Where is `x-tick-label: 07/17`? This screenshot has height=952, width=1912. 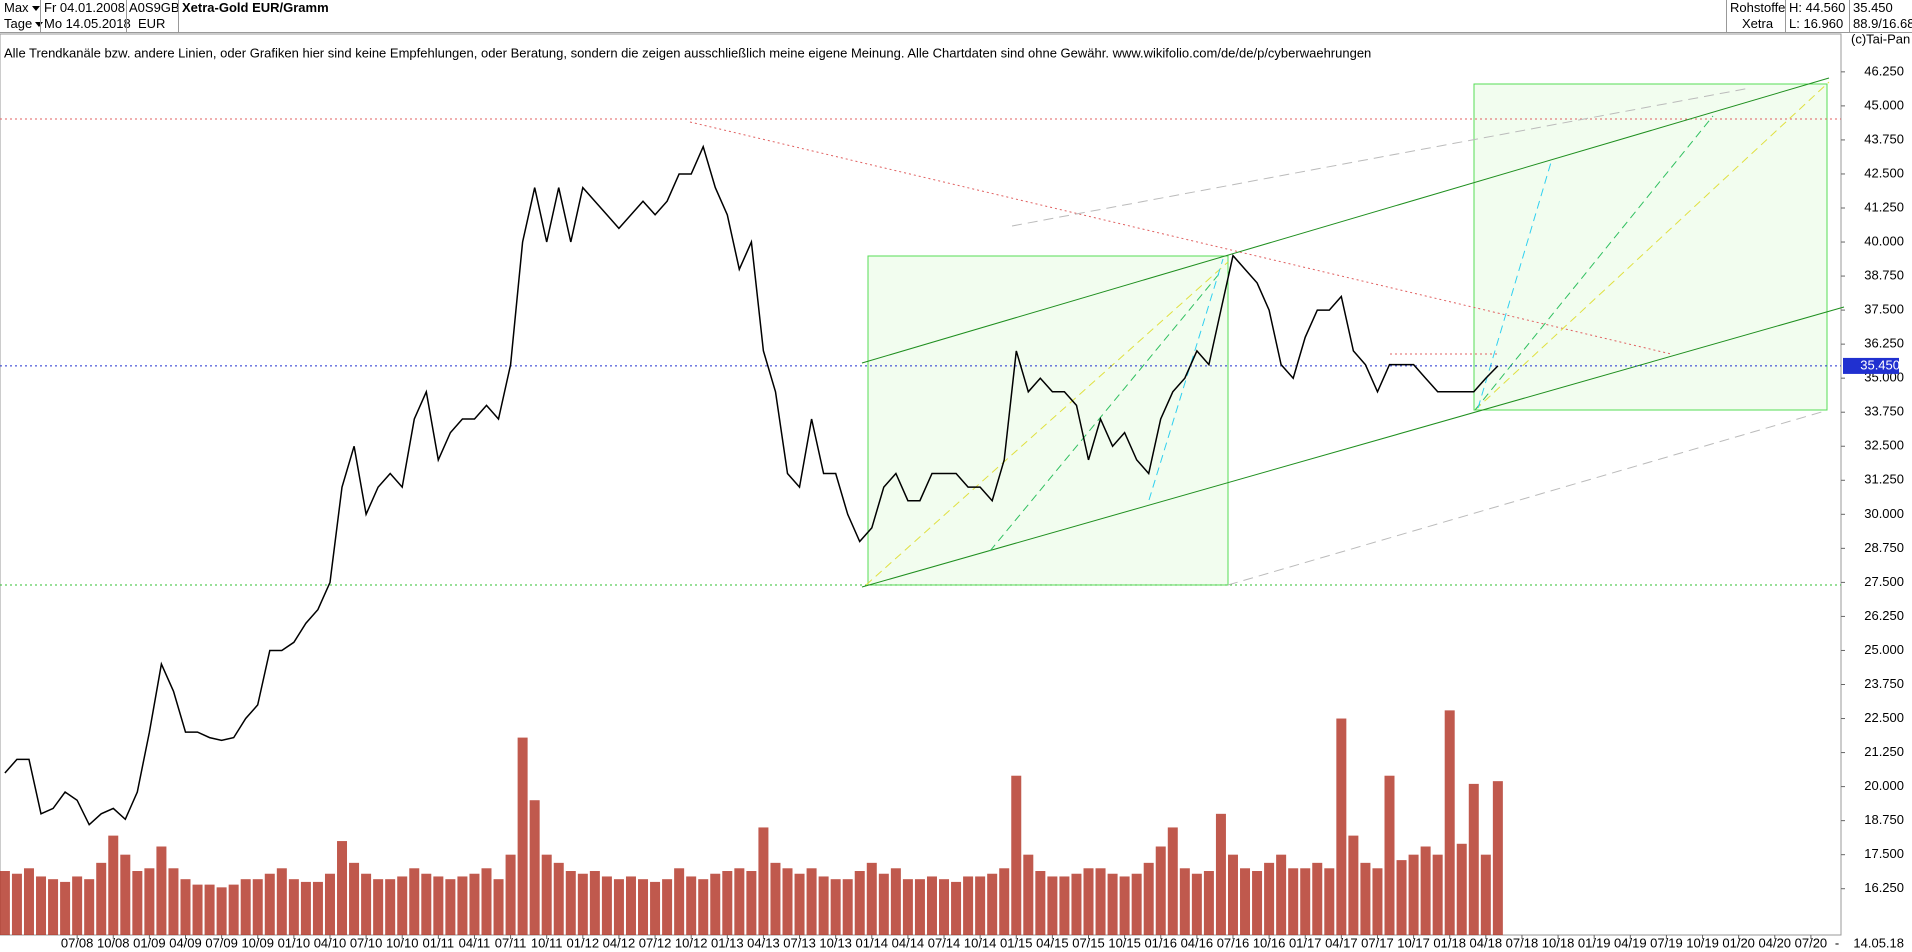 x-tick-label: 07/17 is located at coordinates (1377, 942).